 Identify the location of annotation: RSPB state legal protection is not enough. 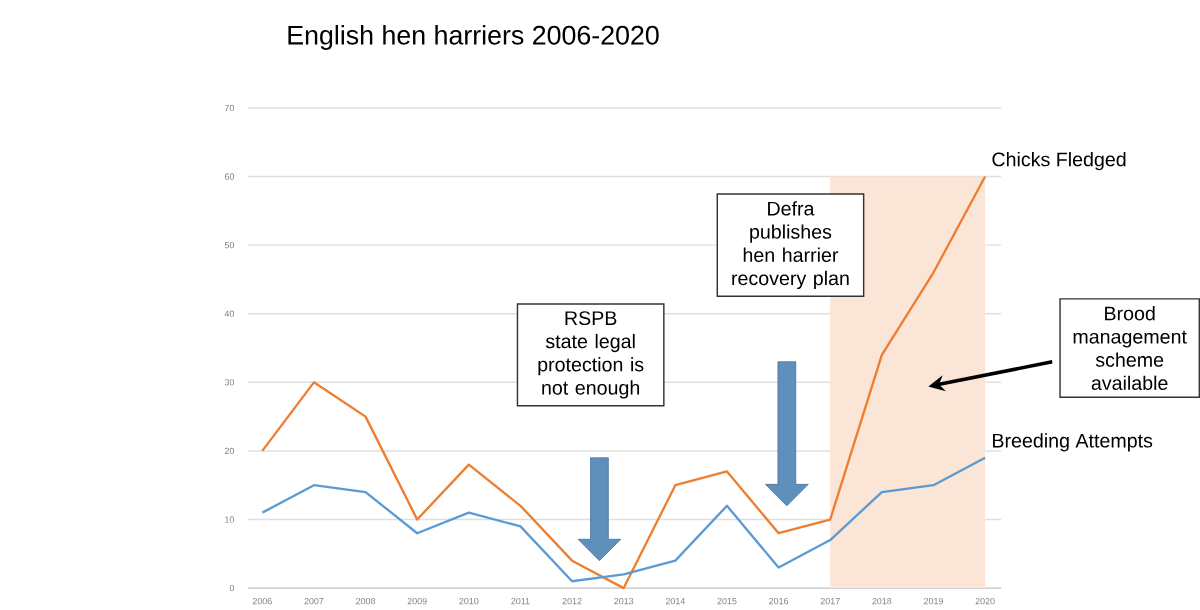
(591, 355).